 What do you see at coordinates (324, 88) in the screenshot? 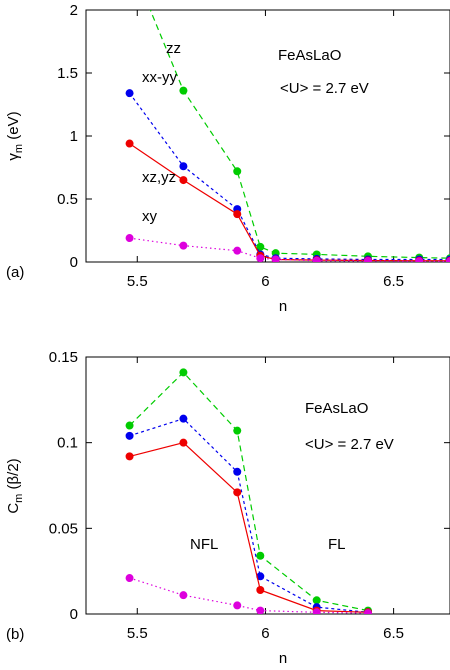
I see `panel-a-annotation-u: <U> = 2.7 eV` at bounding box center [324, 88].